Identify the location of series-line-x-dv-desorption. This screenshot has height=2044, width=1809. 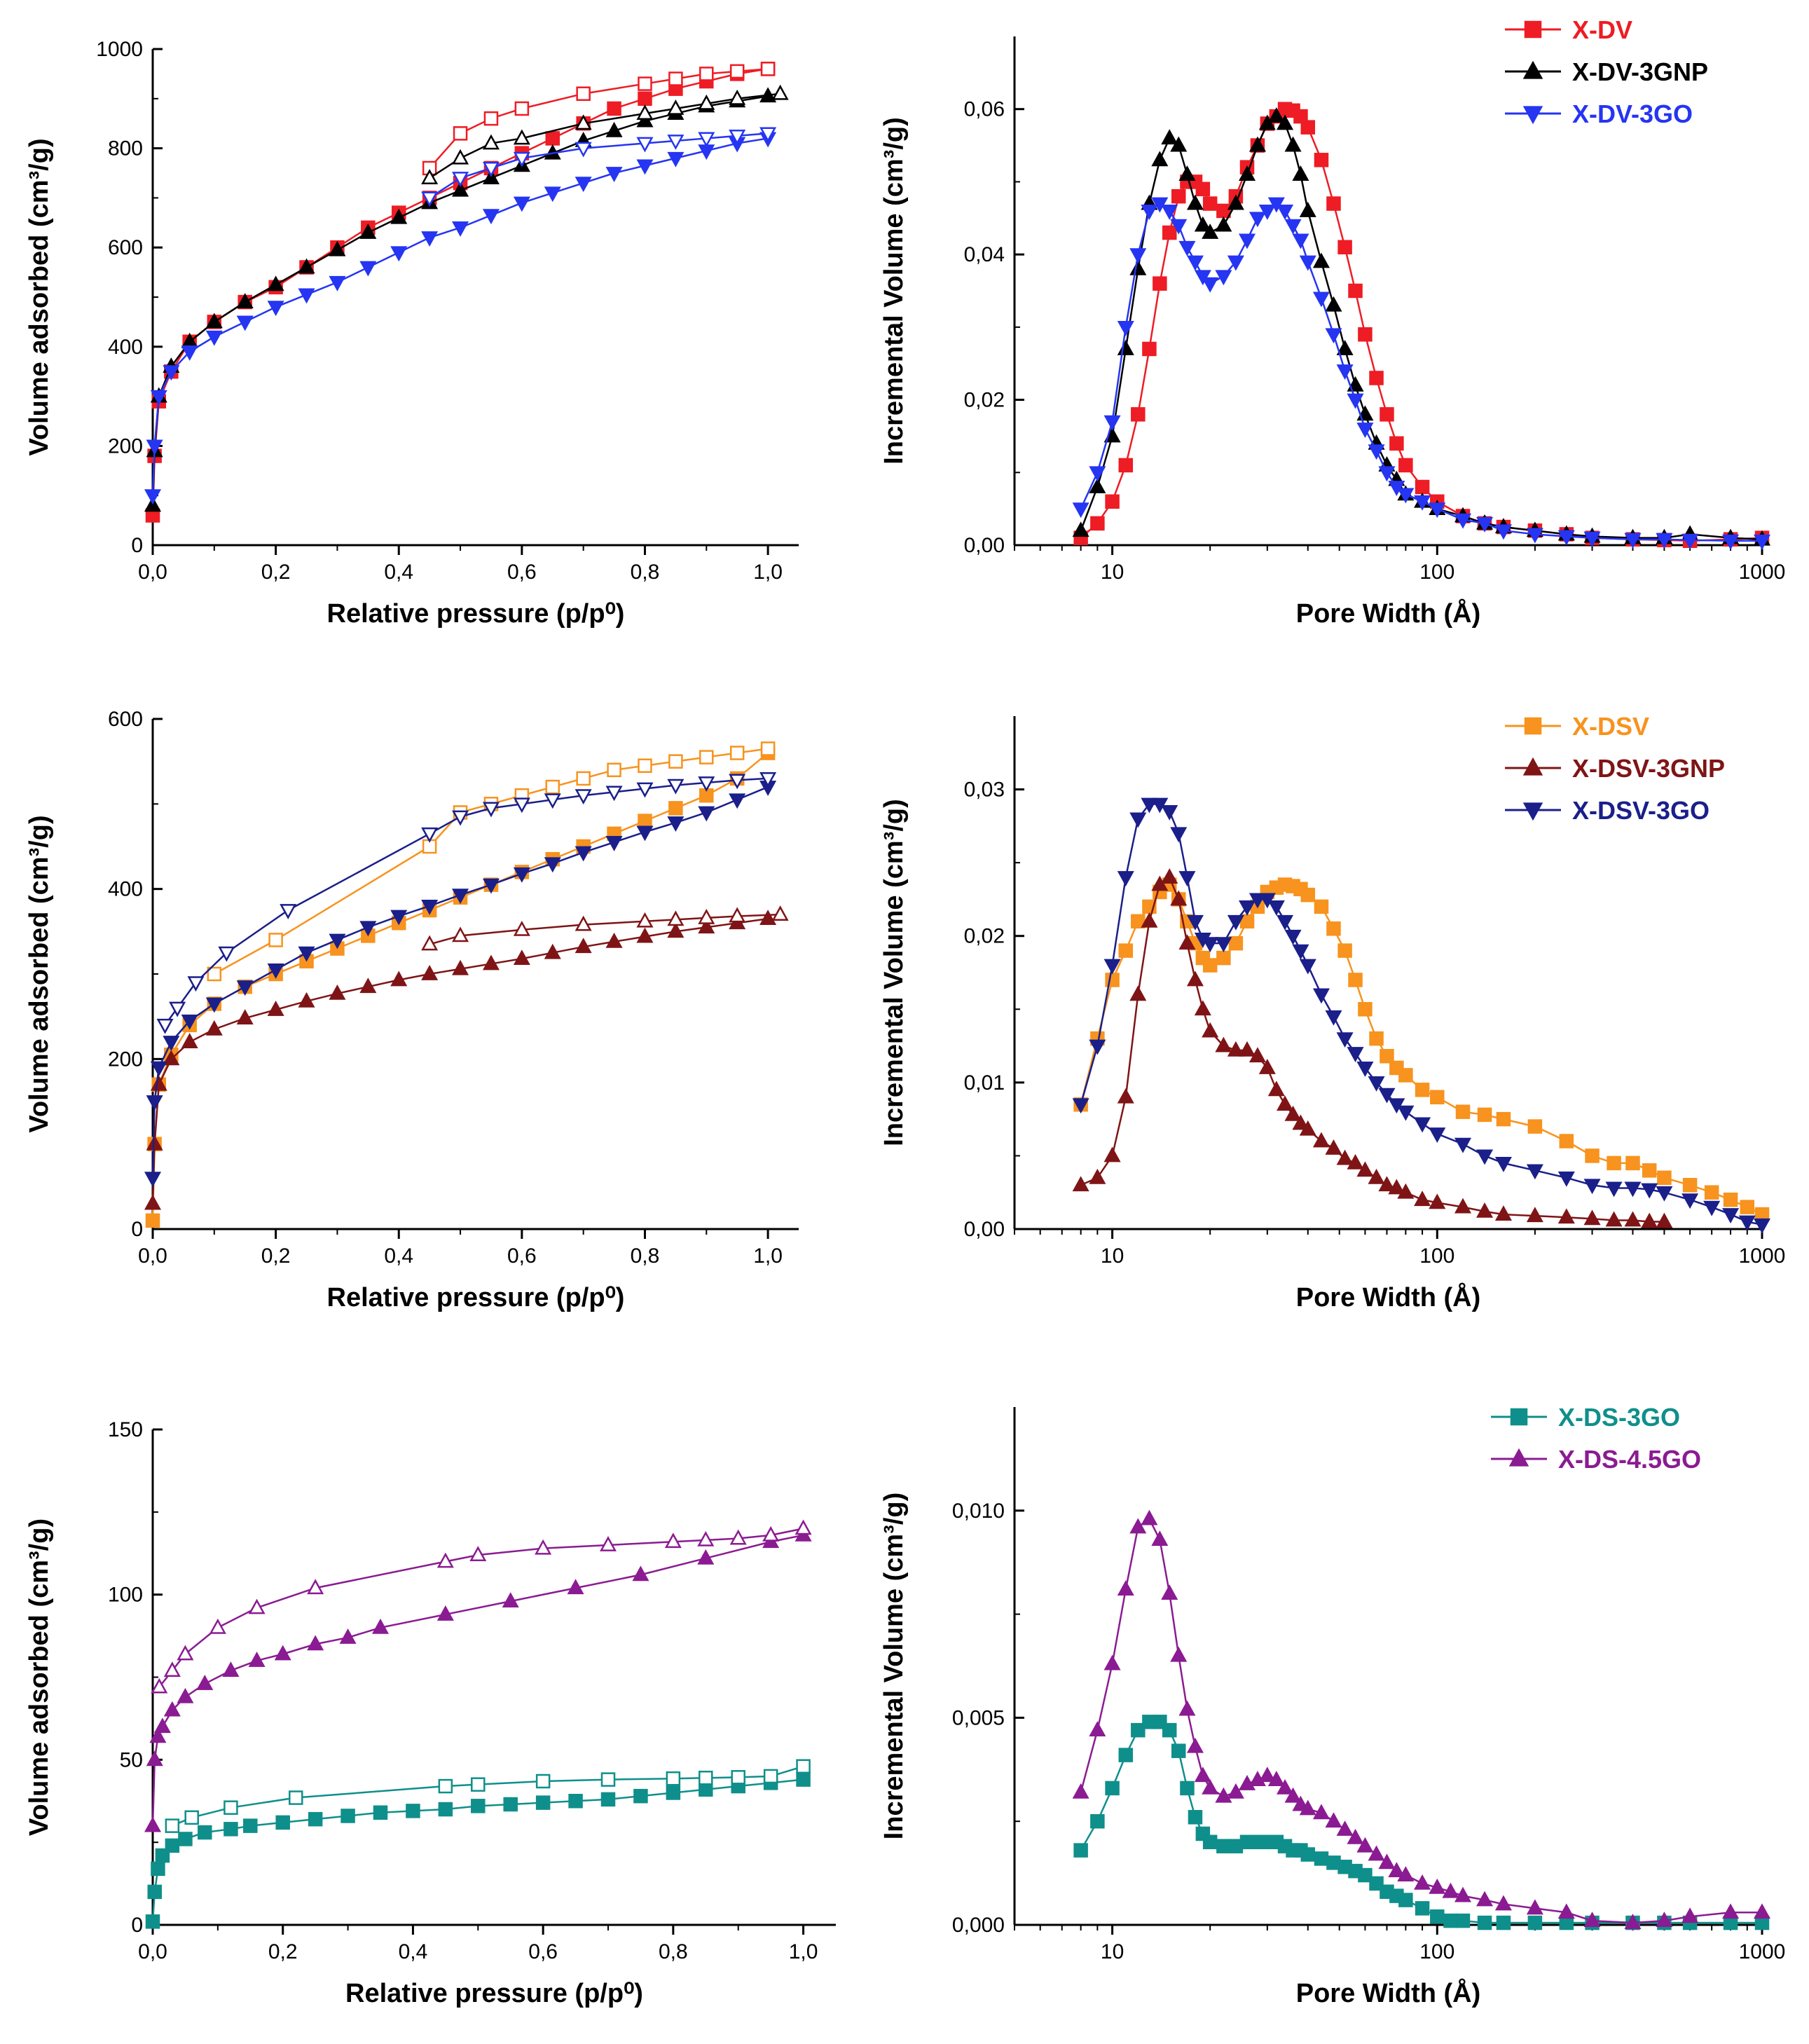
(599, 119).